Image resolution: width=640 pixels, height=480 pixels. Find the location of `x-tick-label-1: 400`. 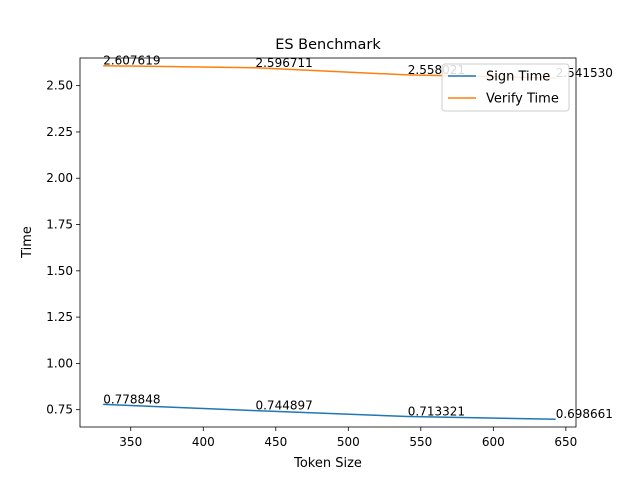

x-tick-label-1: 400 is located at coordinates (203, 442).